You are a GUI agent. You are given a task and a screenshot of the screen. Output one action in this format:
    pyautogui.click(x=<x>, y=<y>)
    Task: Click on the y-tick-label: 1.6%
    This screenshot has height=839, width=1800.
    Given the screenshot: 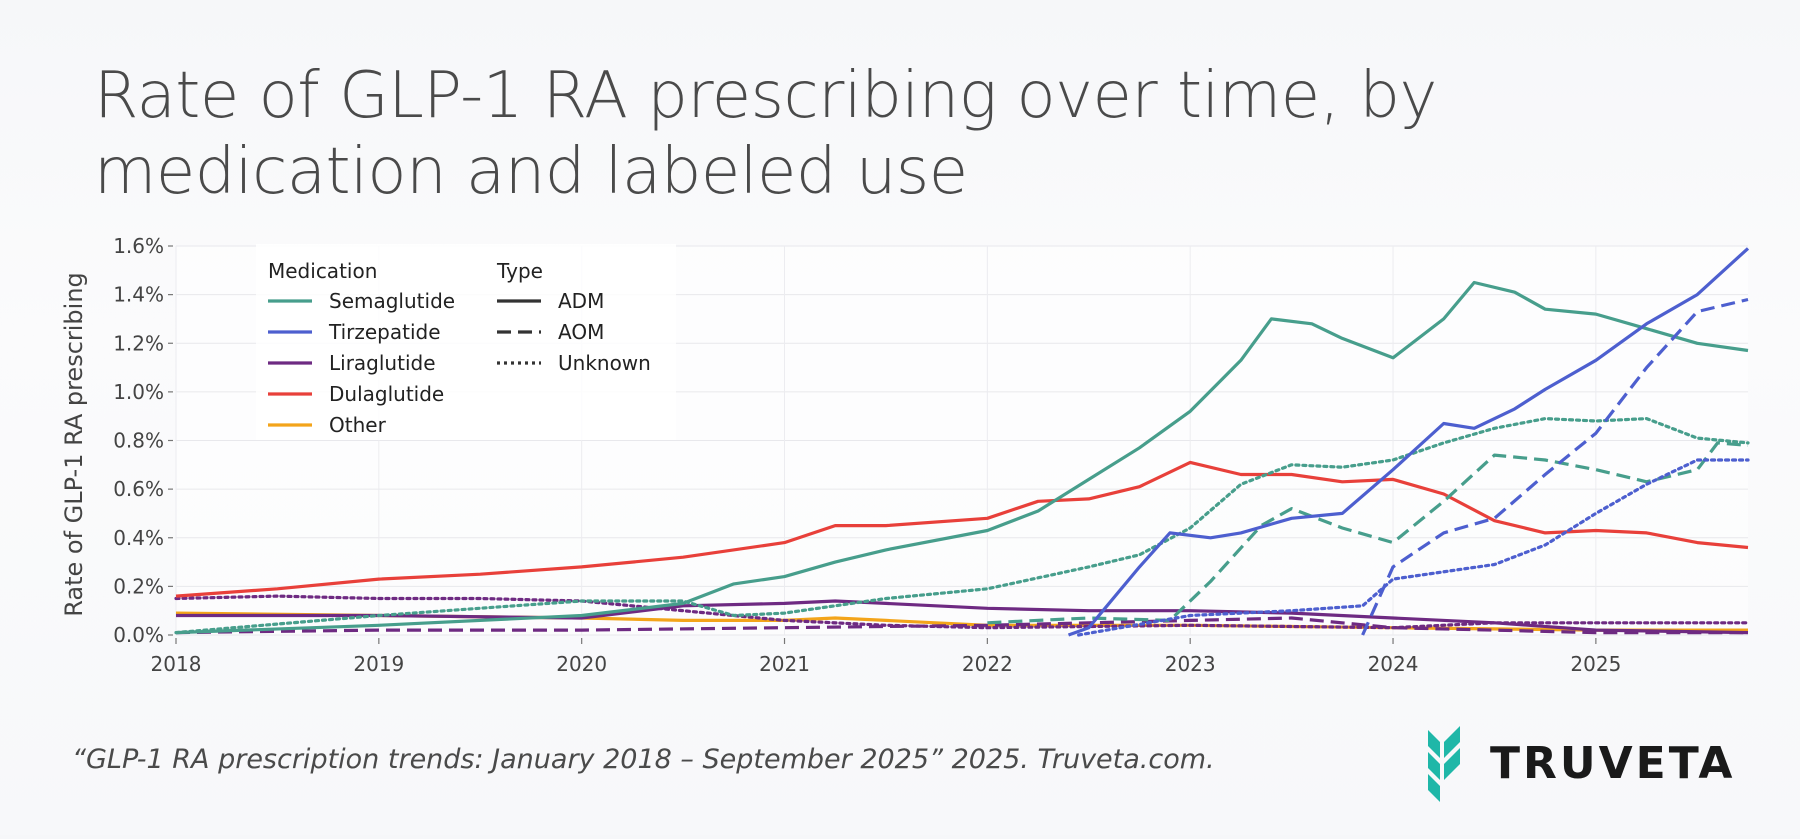 What is the action you would take?
    pyautogui.click(x=138, y=246)
    